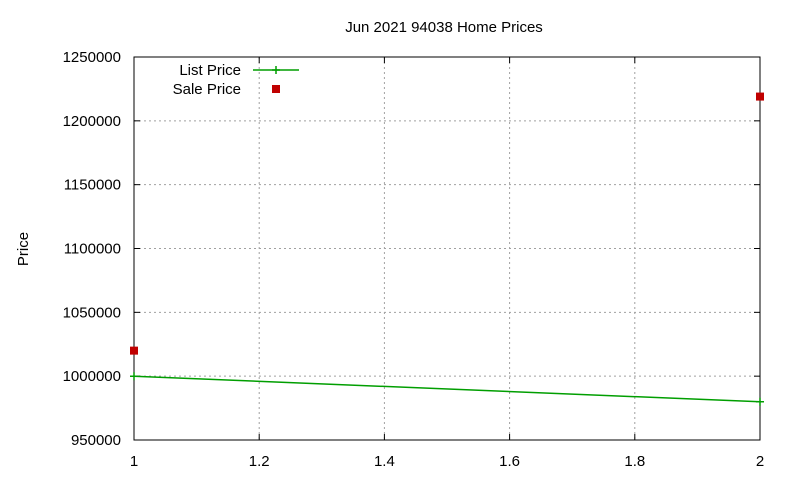 This screenshot has height=480, width=800. What do you see at coordinates (92, 57) in the screenshot?
I see `y-tick-label: 1250000` at bounding box center [92, 57].